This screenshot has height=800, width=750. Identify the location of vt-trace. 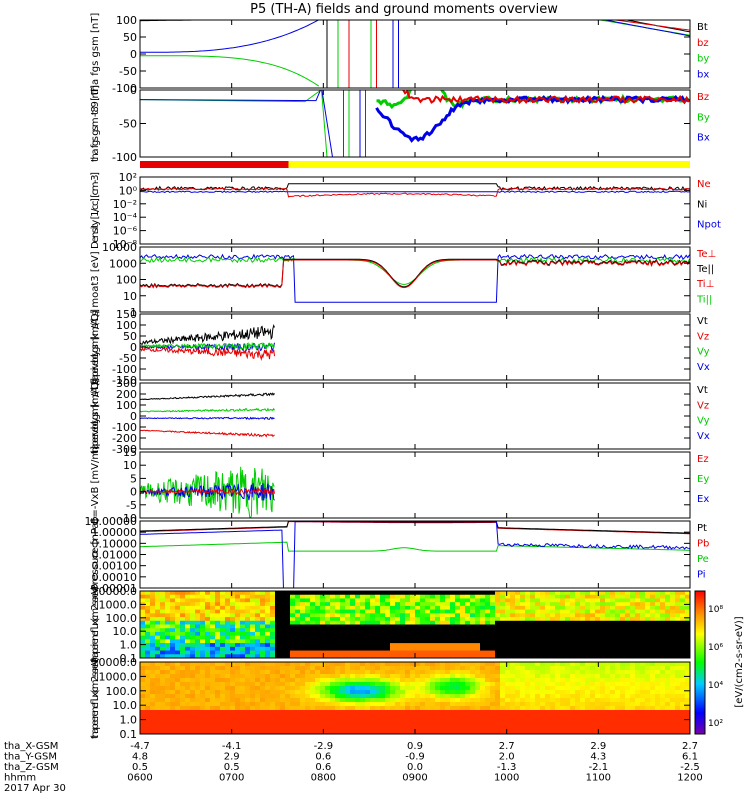
(207, 334).